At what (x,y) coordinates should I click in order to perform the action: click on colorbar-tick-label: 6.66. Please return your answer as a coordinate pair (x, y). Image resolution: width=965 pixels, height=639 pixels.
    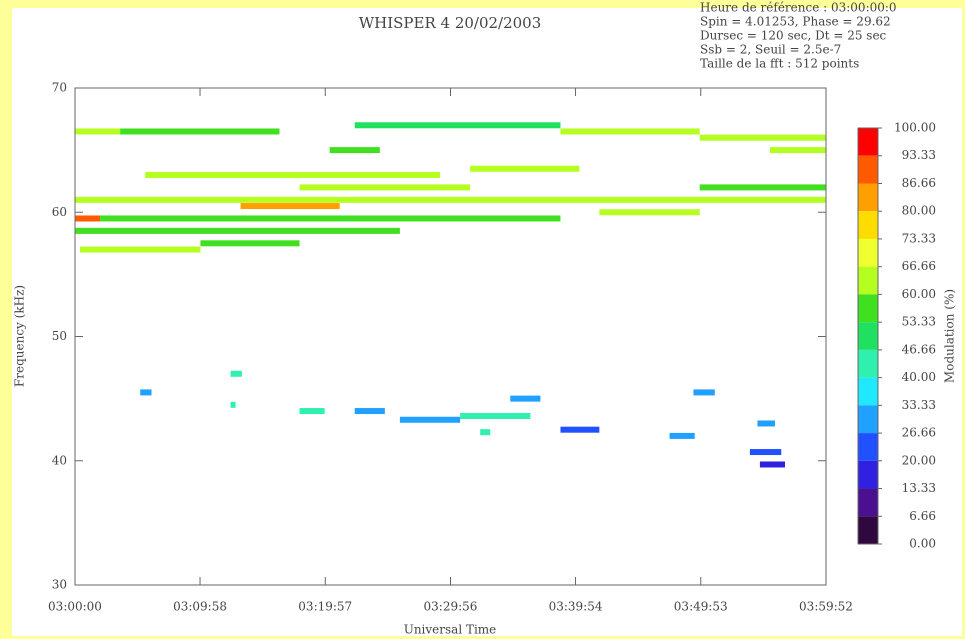
    Looking at the image, I should click on (922, 516).